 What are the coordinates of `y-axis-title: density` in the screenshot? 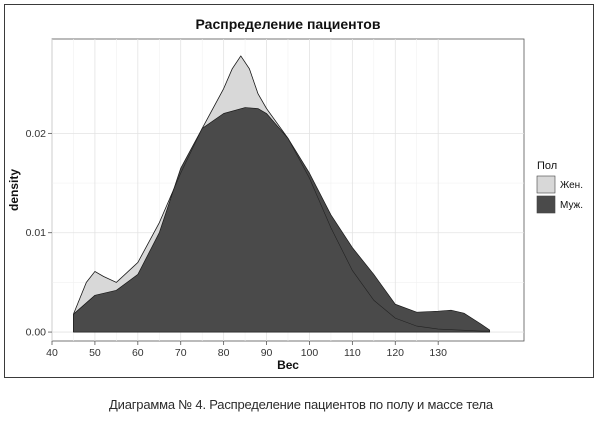 It's located at (14, 190).